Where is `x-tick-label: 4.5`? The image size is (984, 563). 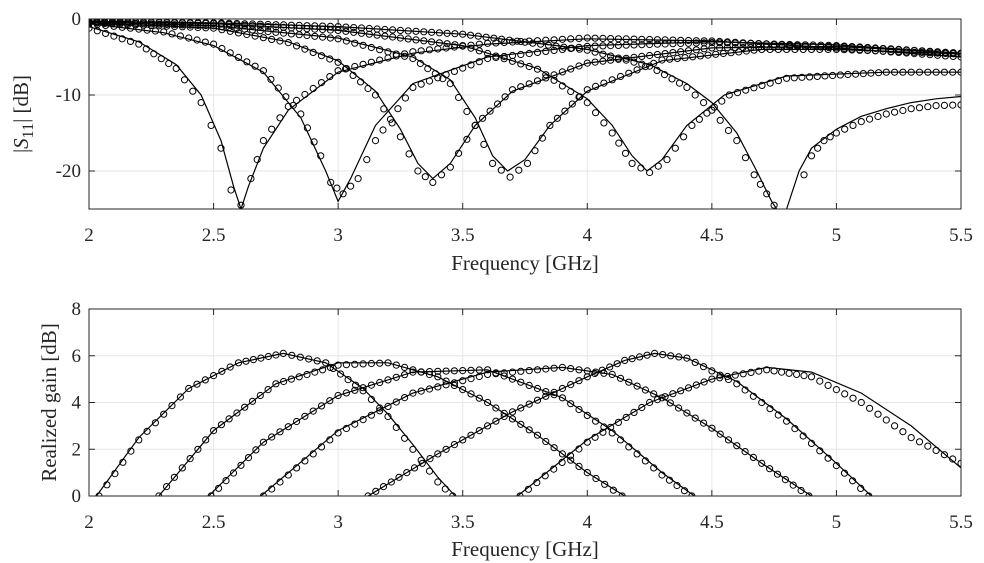
x-tick-label: 4.5 is located at coordinates (712, 235).